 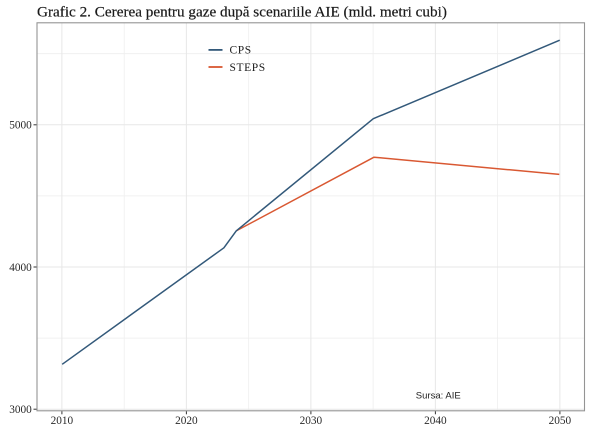 What do you see at coordinates (248, 68) in the screenshot?
I see `svg-text: STEPS` at bounding box center [248, 68].